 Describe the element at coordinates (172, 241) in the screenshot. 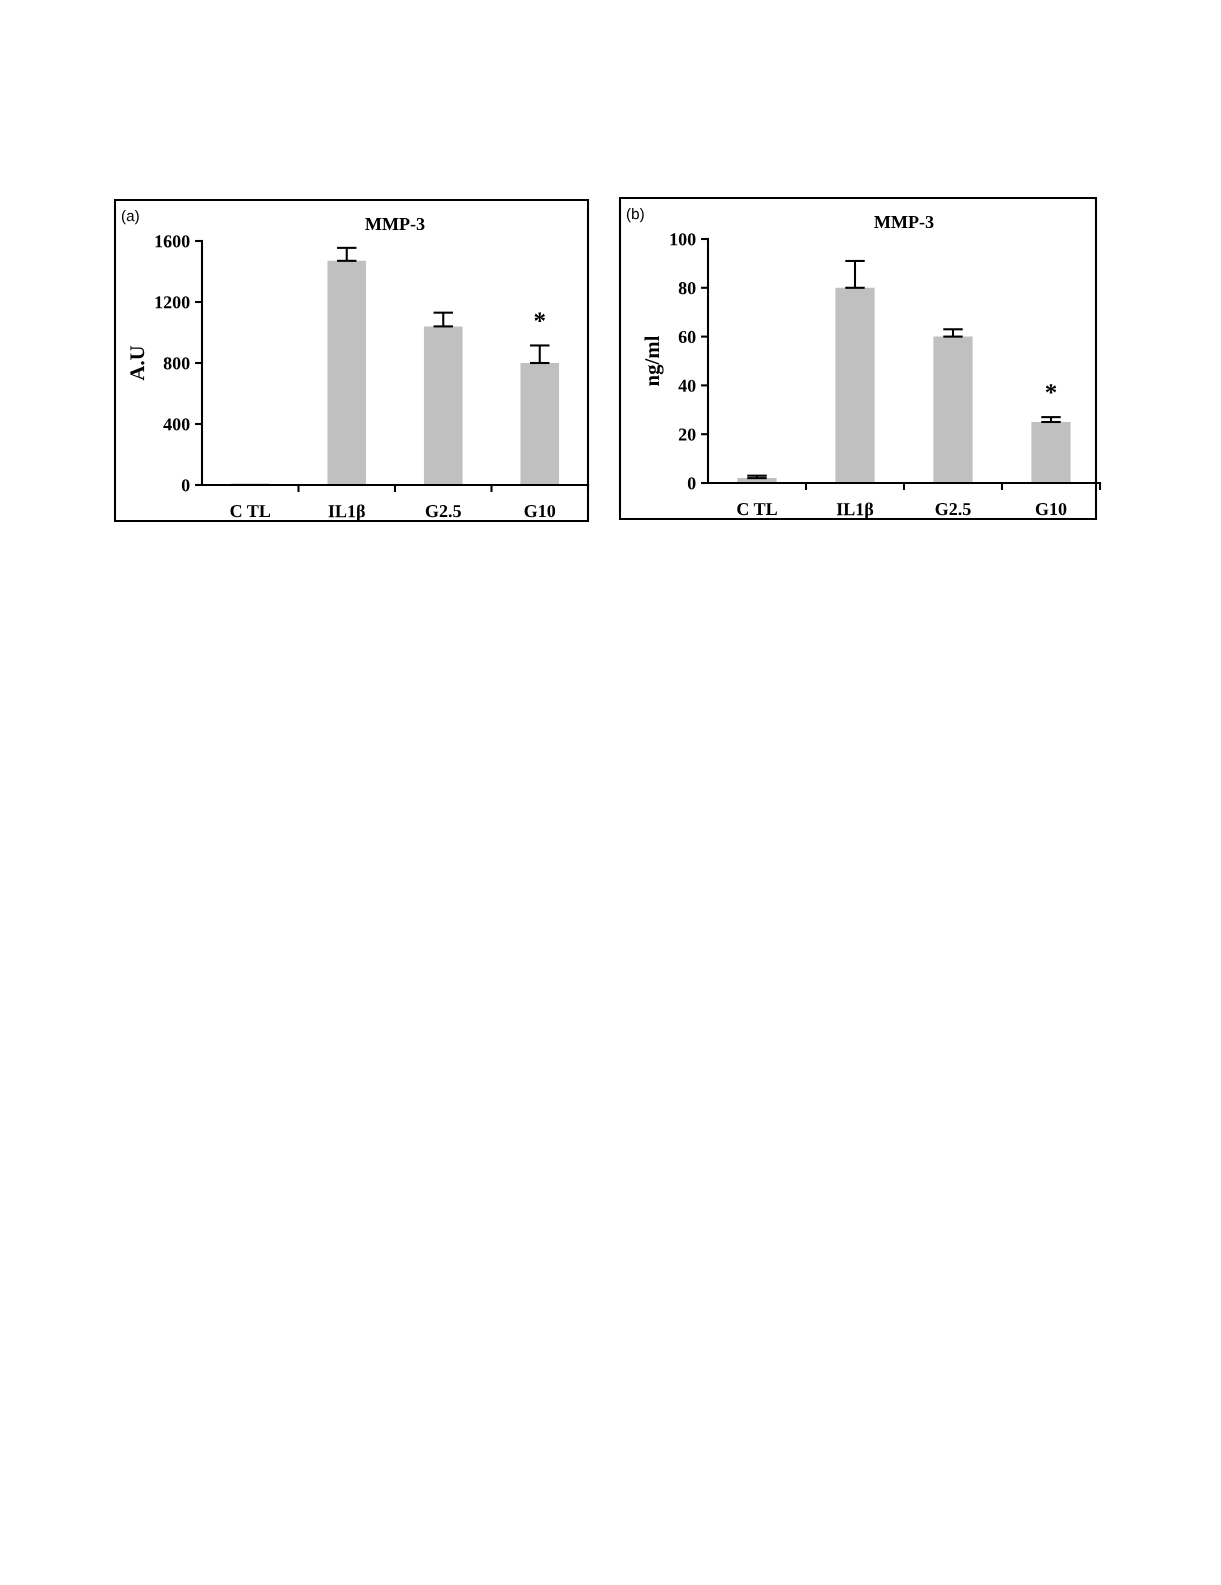

I see `y-tick-label: 1600` at that location.